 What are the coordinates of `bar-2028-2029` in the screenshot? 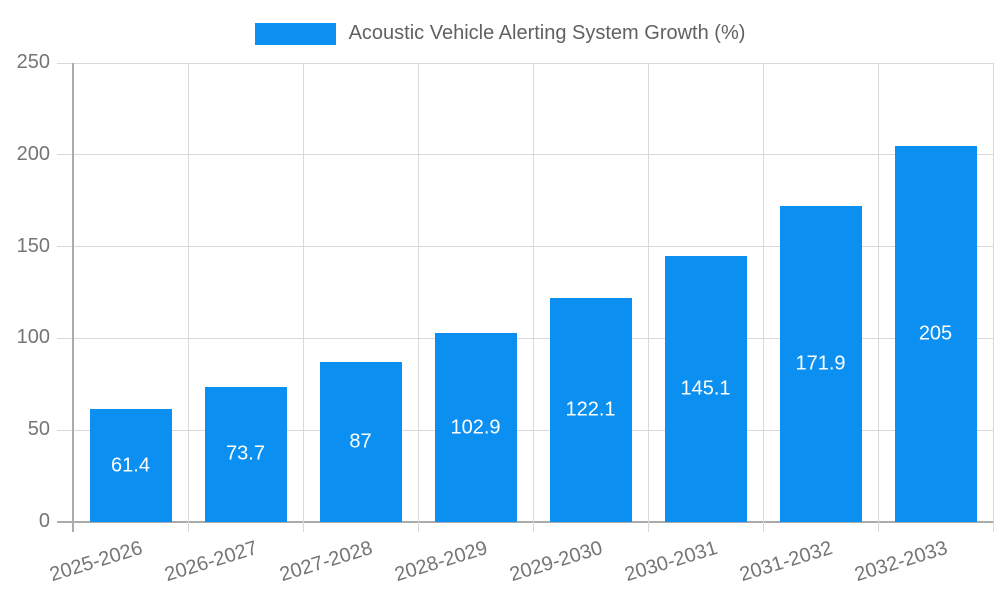 It's located at (475, 427).